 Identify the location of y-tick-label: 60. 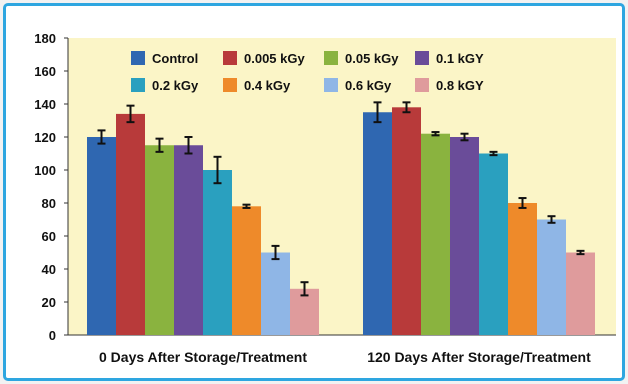
(49, 236).